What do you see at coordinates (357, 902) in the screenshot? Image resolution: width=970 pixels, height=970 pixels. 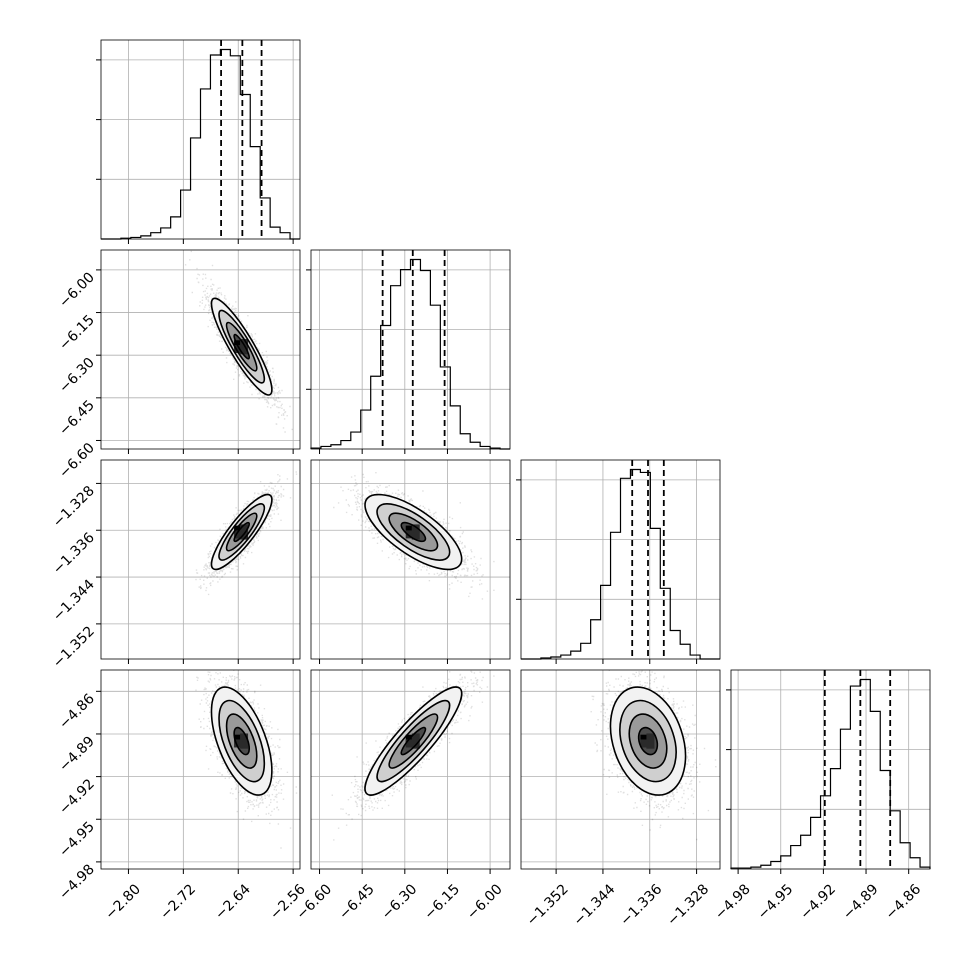 I see `x-tick-label: −6.45` at bounding box center [357, 902].